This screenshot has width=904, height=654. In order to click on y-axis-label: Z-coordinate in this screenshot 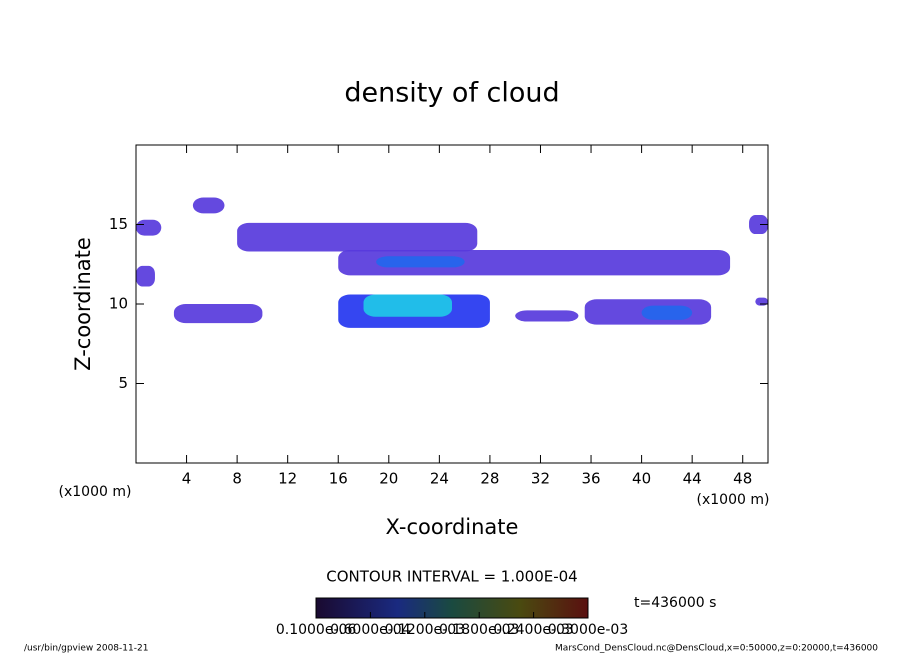, I will do `click(83, 304)`.